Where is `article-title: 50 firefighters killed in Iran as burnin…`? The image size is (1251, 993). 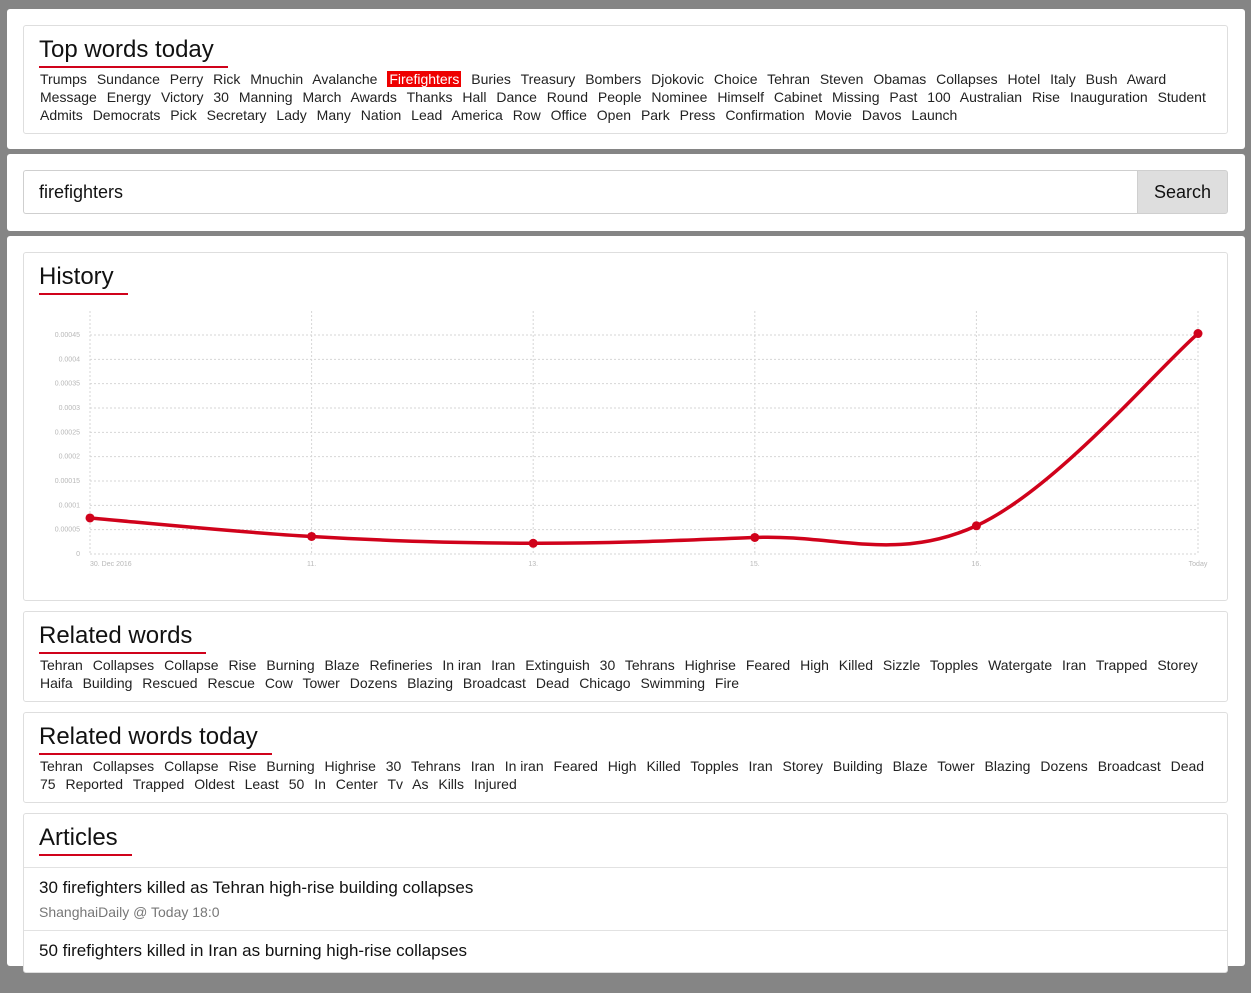
article-title: 50 firefighters killed in Iran as burnin… is located at coordinates (253, 950).